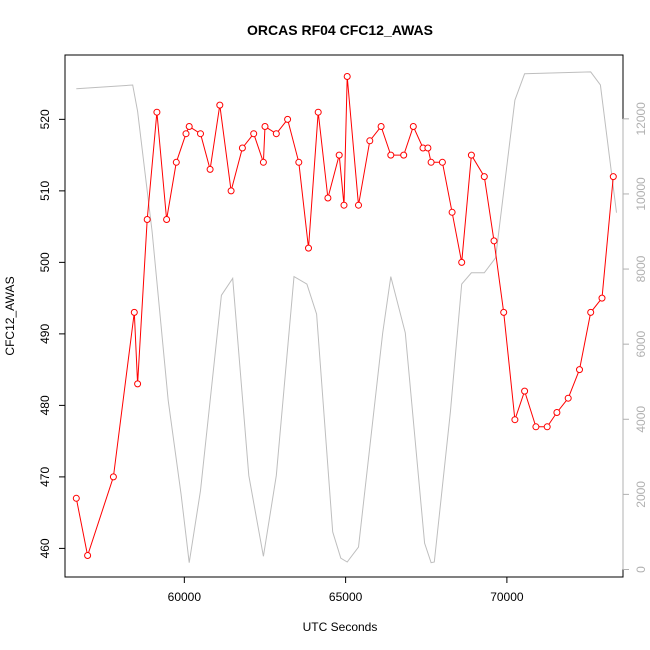 The image size is (650, 650). Describe the element at coordinates (641, 419) in the screenshot. I see `right-y-tick-label: 4000` at that location.